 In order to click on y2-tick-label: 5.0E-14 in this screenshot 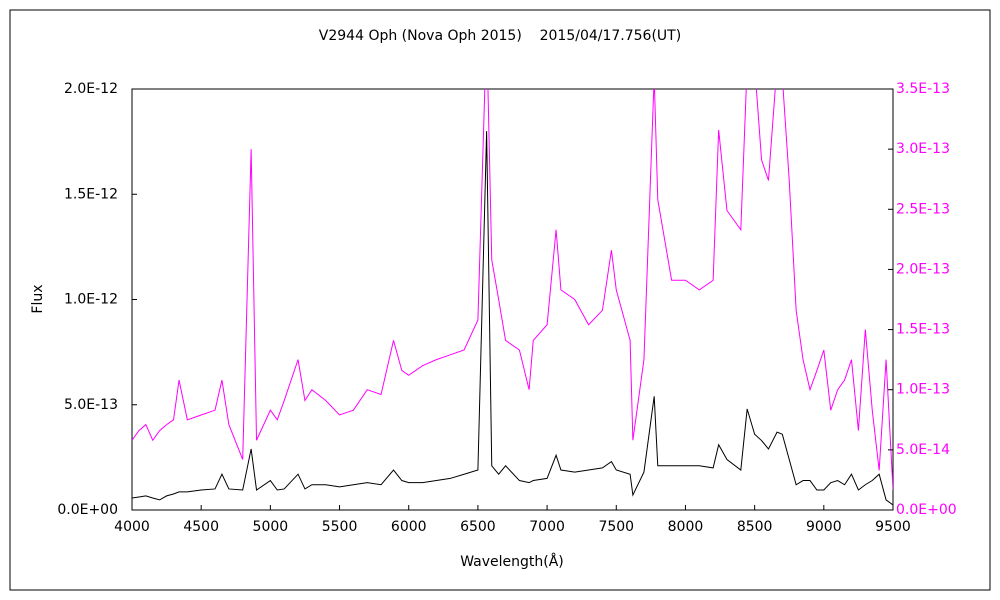, I will do `click(923, 450)`.